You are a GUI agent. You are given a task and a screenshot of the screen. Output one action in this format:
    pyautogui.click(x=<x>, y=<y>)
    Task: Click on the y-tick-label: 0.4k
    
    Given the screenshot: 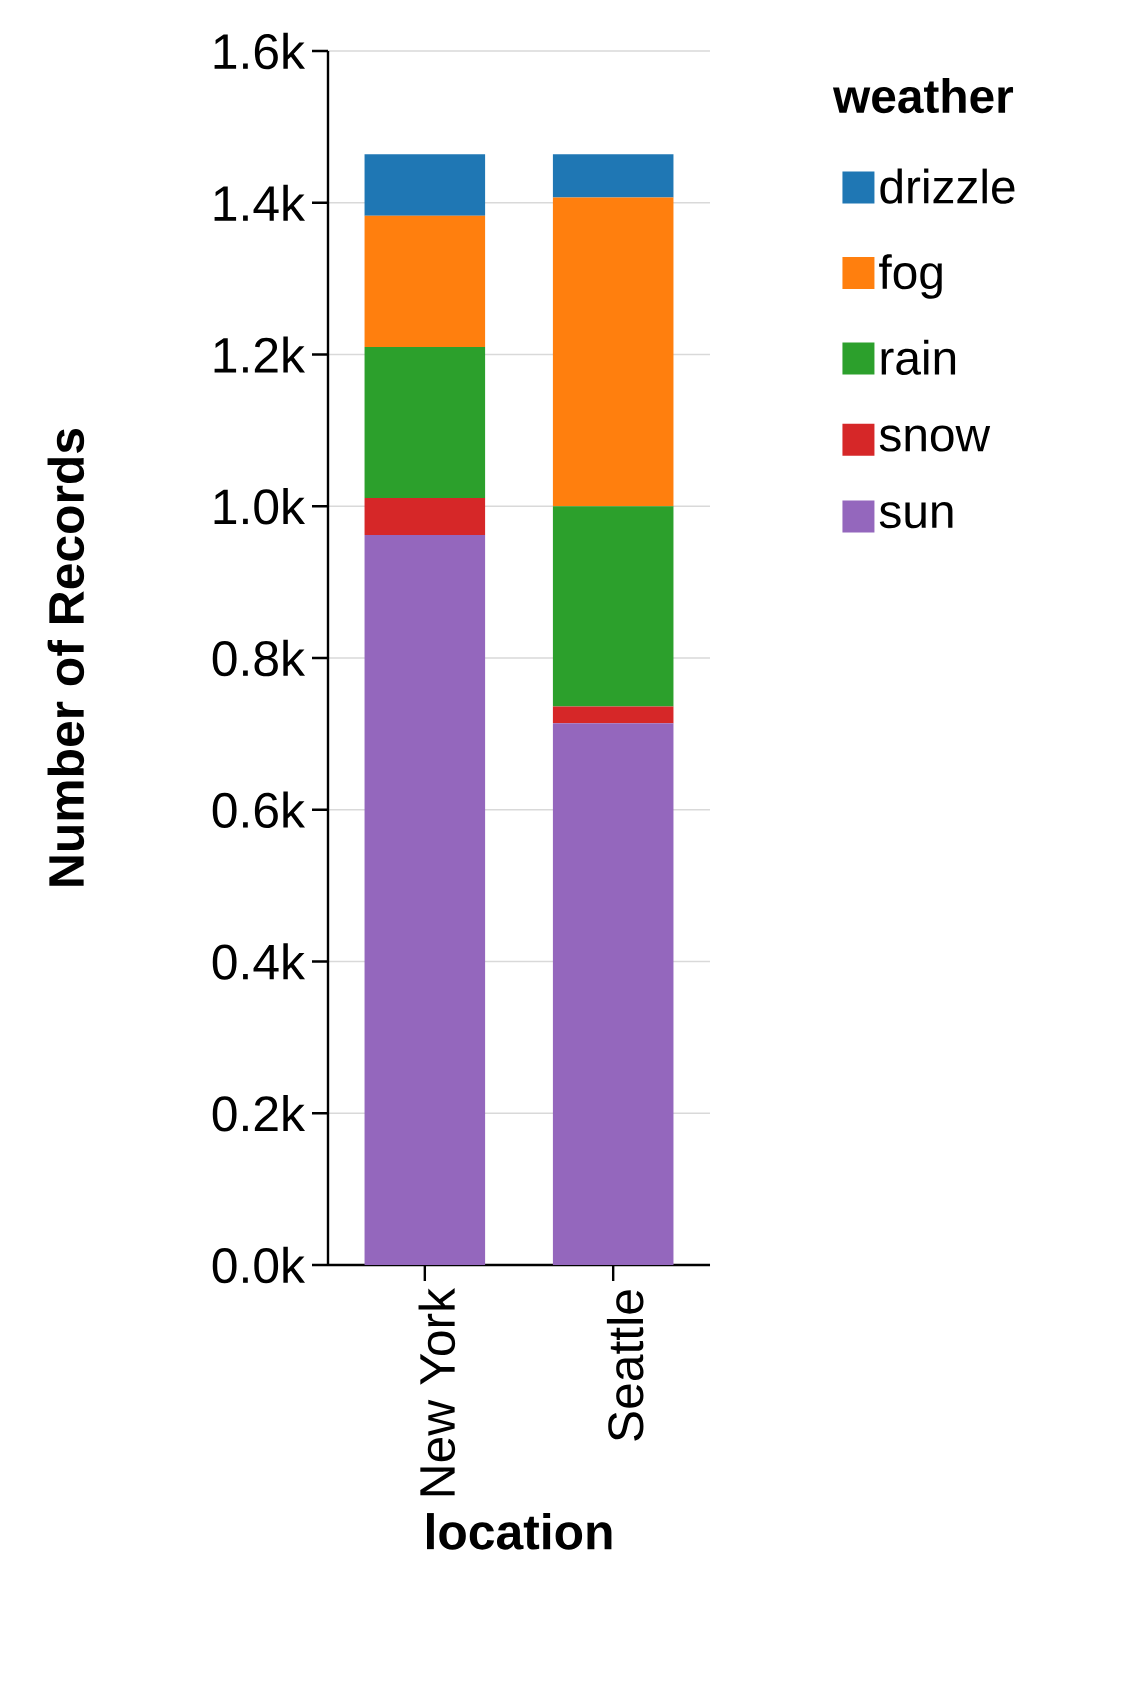 What is the action you would take?
    pyautogui.click(x=259, y=961)
    